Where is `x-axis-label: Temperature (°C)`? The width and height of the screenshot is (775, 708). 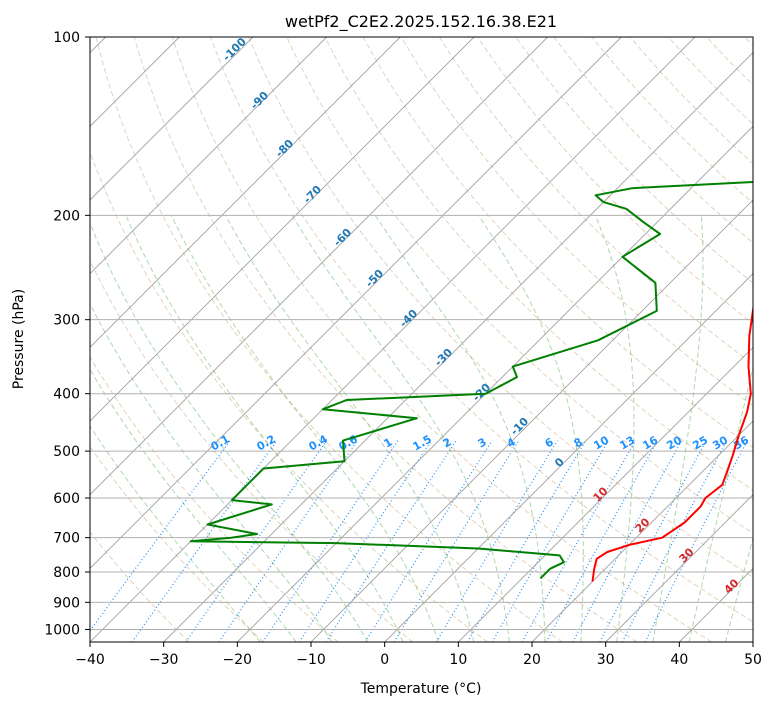 x-axis-label: Temperature (°C) is located at coordinates (421, 689).